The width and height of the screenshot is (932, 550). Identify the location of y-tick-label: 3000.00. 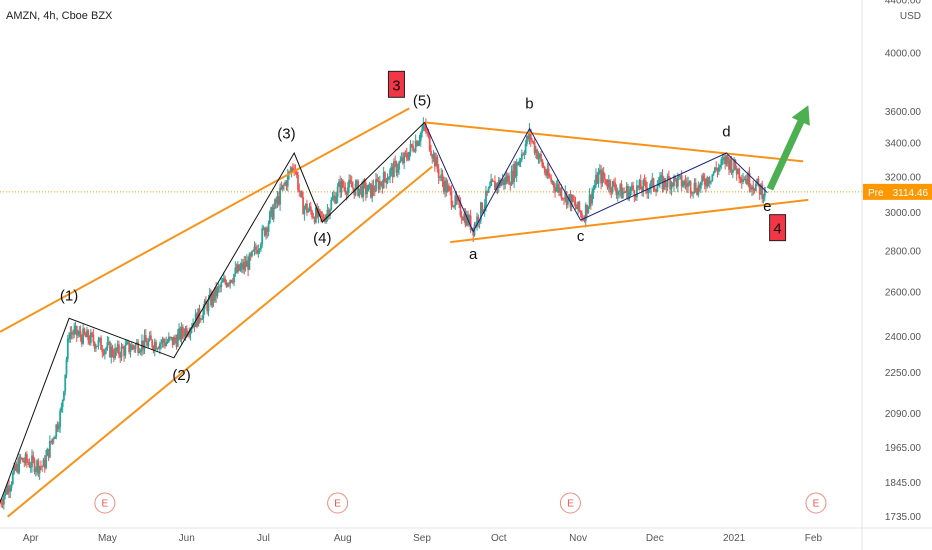
(903, 213).